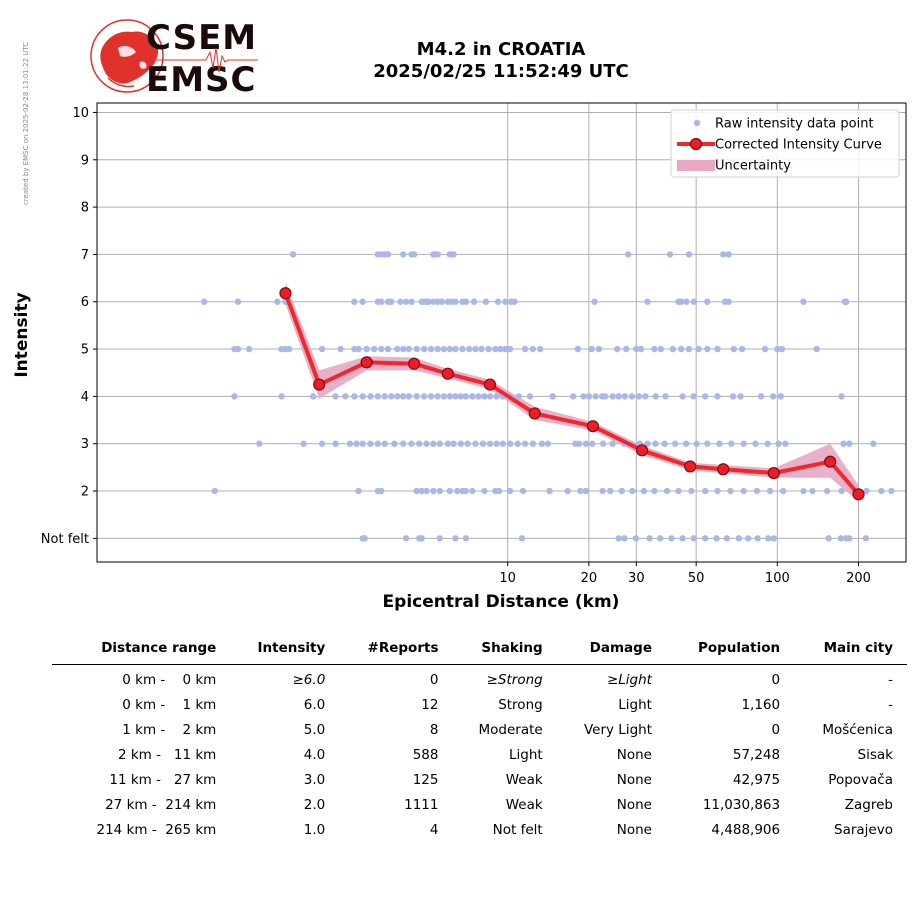 The image size is (915, 905). I want to click on cell-population: 42,975, so click(756, 779).